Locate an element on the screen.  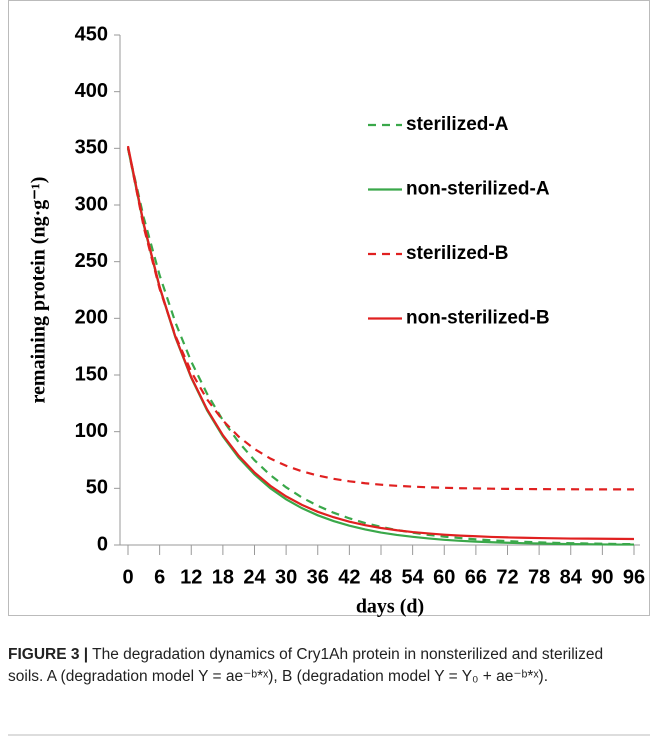
y-tick-label: 200 is located at coordinates (91, 318).